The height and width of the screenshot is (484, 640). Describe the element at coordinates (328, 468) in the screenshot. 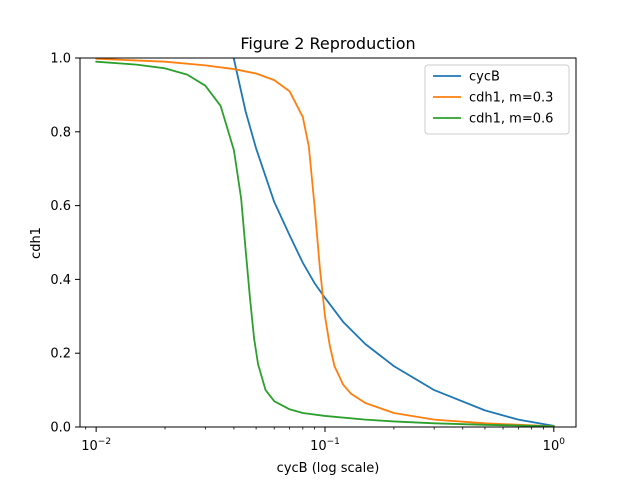

I see `x-axis-label: cycB (log scale)` at that location.